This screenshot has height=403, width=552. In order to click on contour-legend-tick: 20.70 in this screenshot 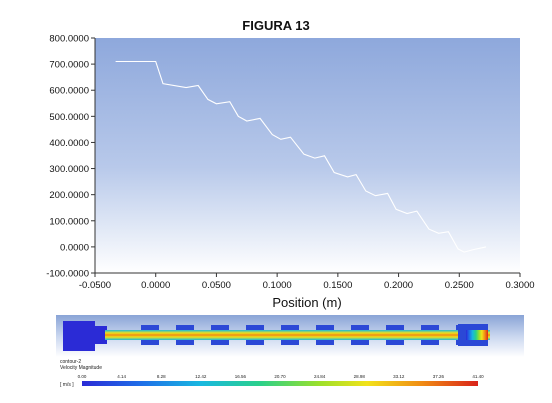, I will do `click(280, 376)`.